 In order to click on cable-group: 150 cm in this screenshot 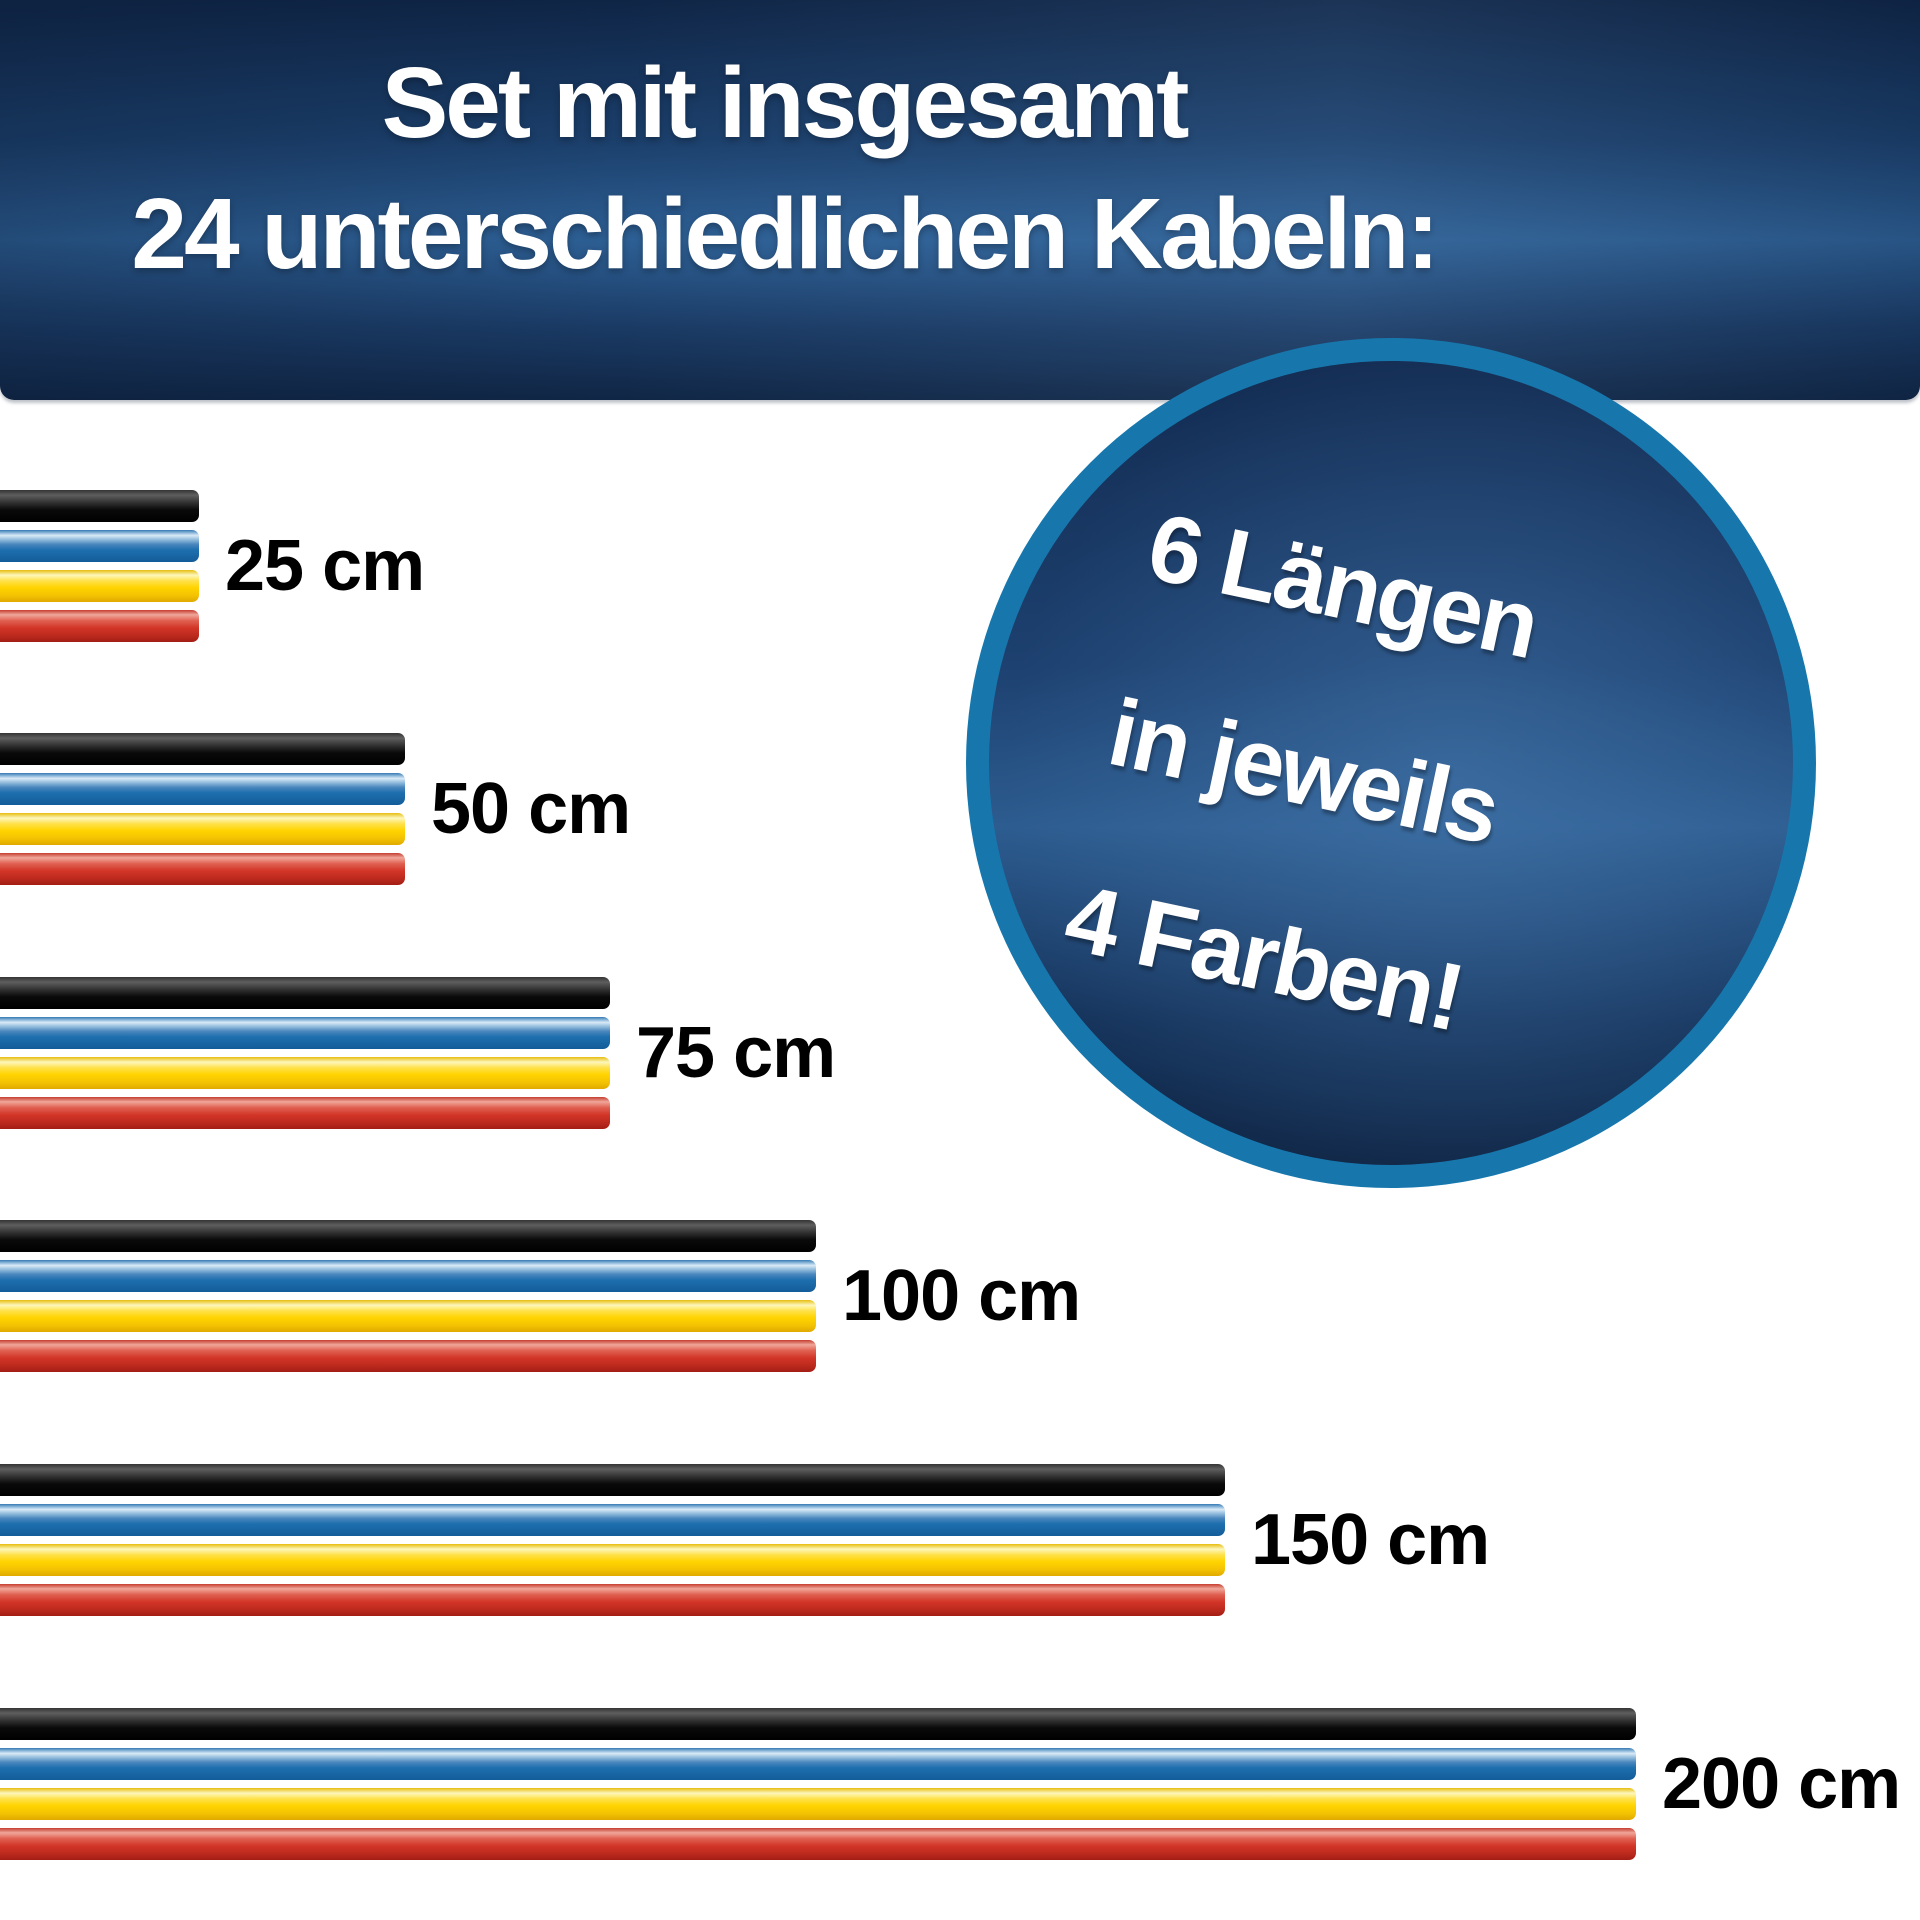, I will do `click(960, 1540)`.